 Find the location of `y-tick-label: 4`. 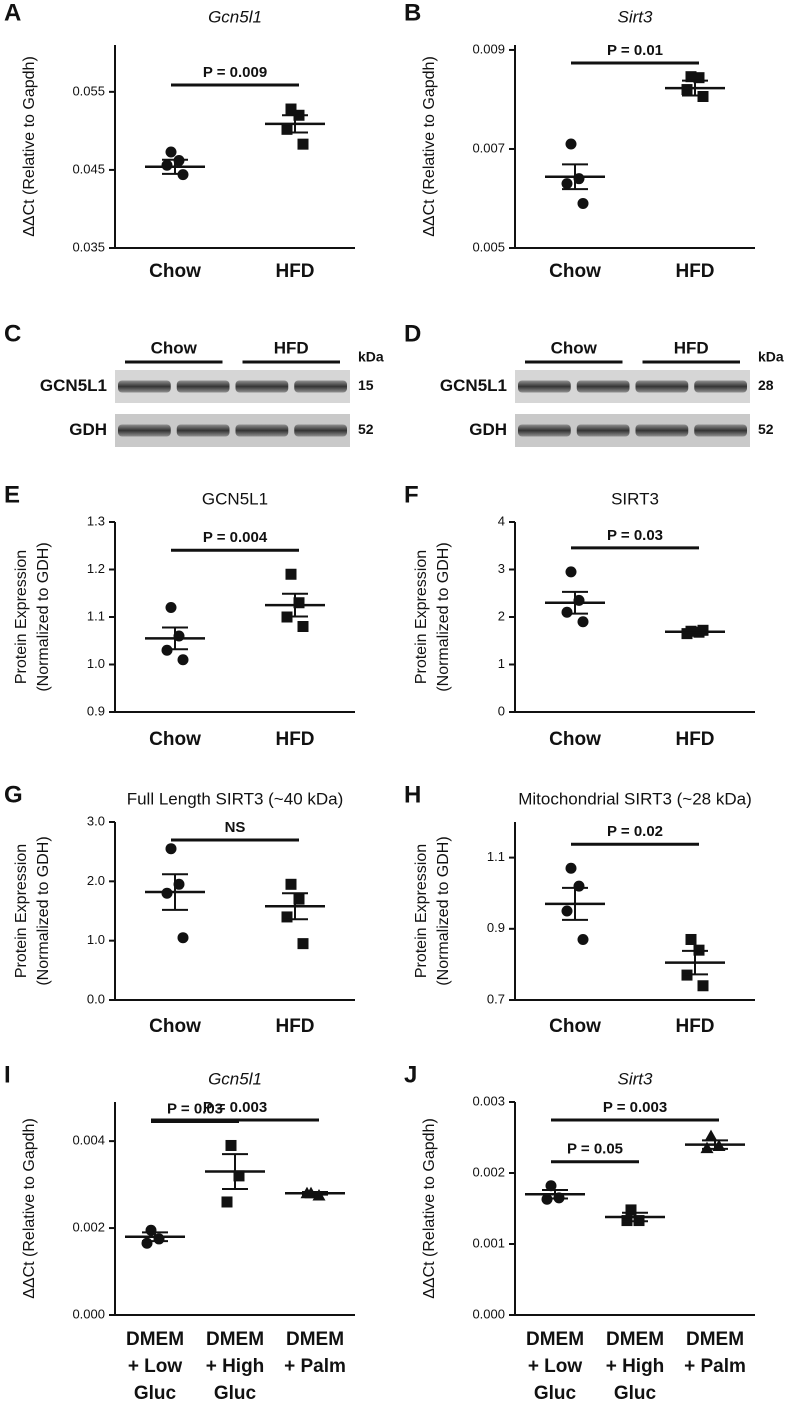

y-tick-label: 4 is located at coordinates (501, 520).